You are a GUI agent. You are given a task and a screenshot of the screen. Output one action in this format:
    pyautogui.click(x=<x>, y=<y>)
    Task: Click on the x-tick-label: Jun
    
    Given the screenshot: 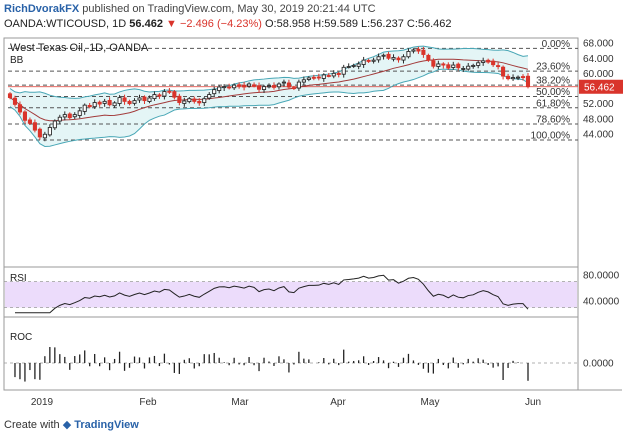 What is the action you would take?
    pyautogui.click(x=533, y=402)
    